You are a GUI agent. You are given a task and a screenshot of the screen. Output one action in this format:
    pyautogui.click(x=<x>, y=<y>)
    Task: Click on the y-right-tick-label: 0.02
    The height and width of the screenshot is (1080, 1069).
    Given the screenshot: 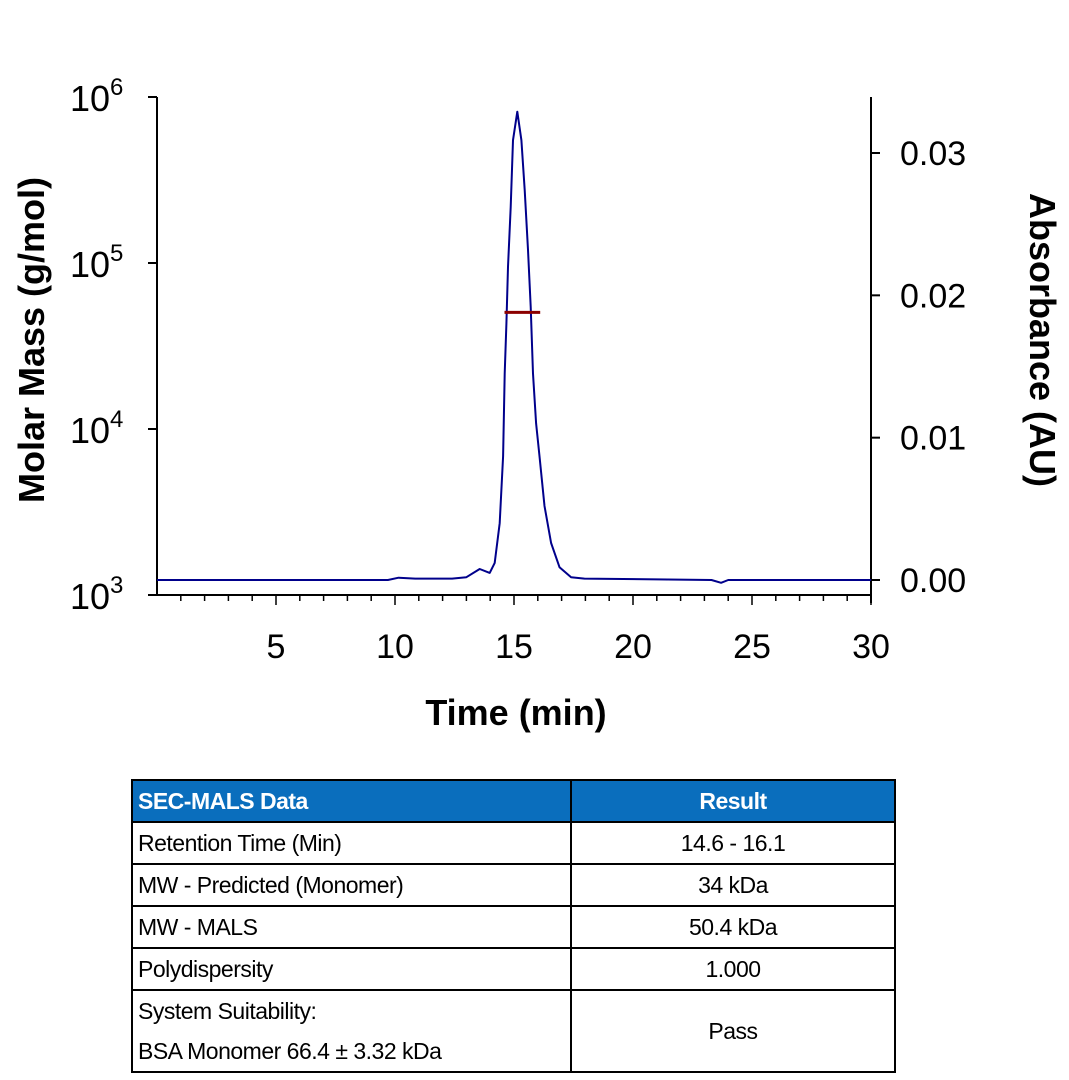 What is the action you would take?
    pyautogui.click(x=933, y=296)
    